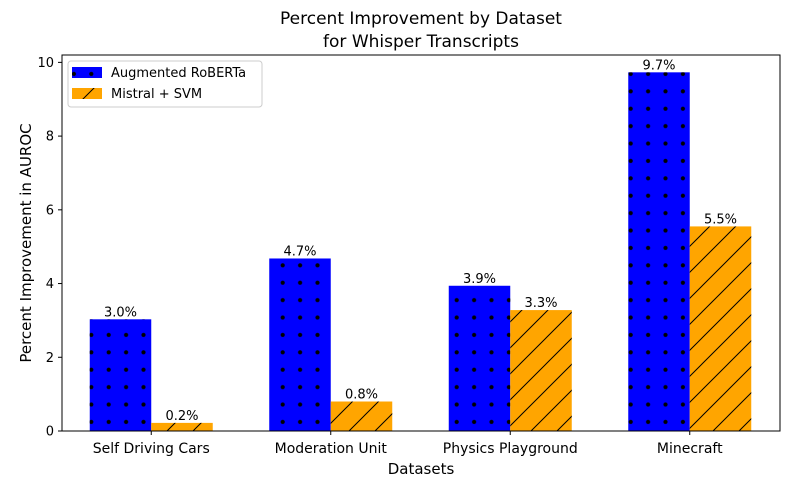  Describe the element at coordinates (156, 94) in the screenshot. I see `legend-label-mistral: Mistral + SVM` at that location.